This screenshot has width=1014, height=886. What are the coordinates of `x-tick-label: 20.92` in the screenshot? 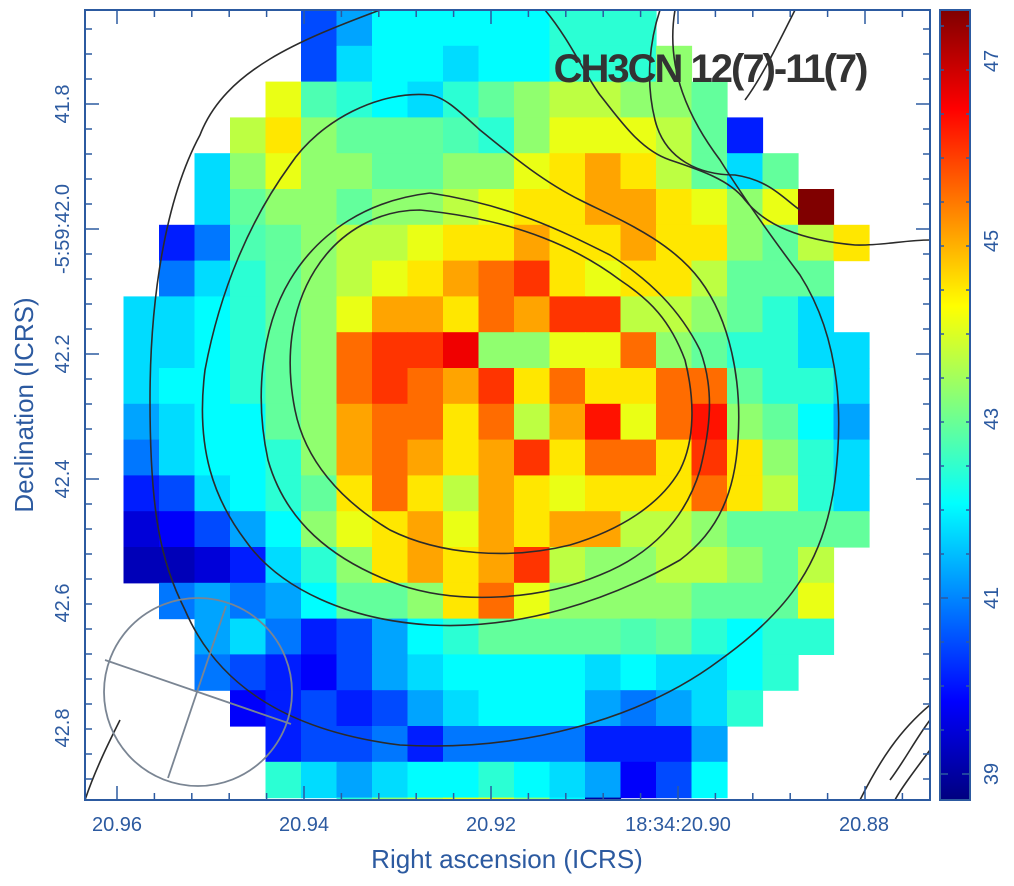 It's located at (491, 825).